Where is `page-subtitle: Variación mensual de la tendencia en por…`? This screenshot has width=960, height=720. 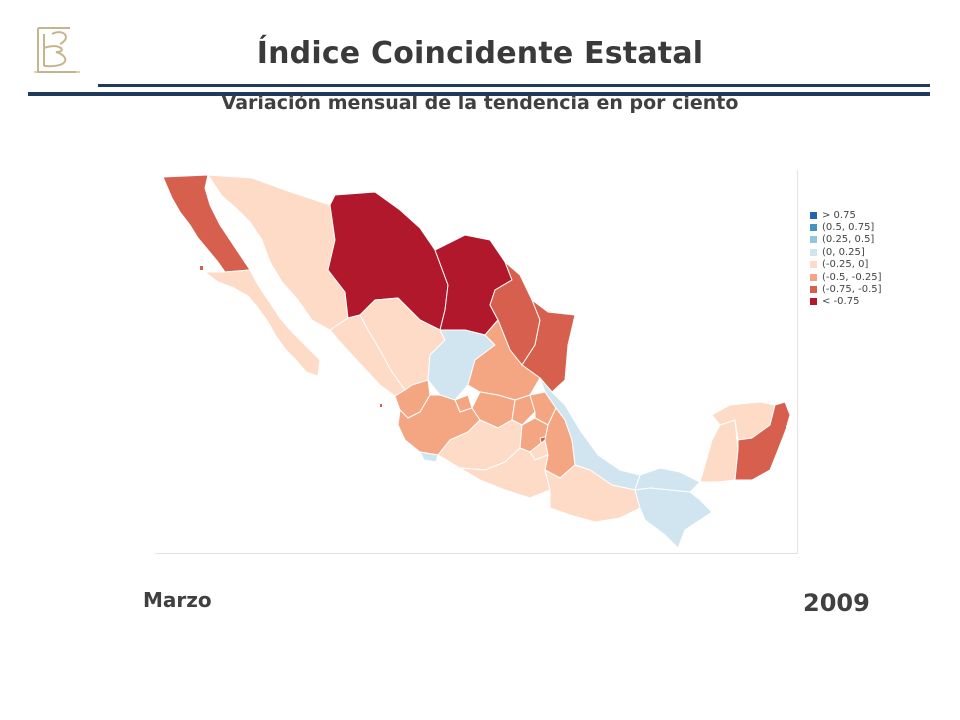 page-subtitle: Variación mensual de la tendencia en por… is located at coordinates (480, 103).